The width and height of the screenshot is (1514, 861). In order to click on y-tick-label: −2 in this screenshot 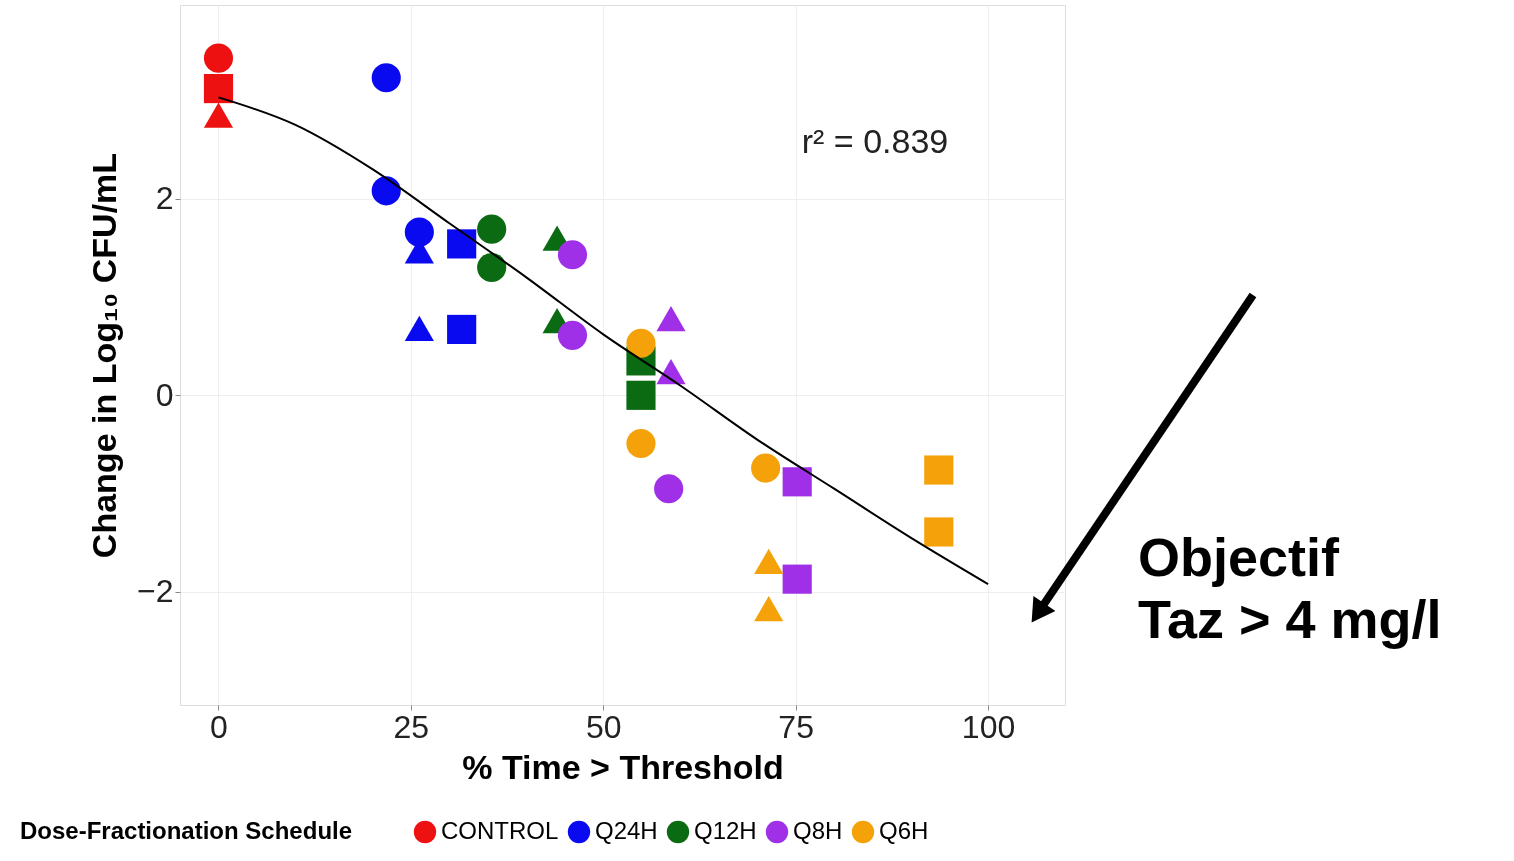, I will do `click(155, 591)`.